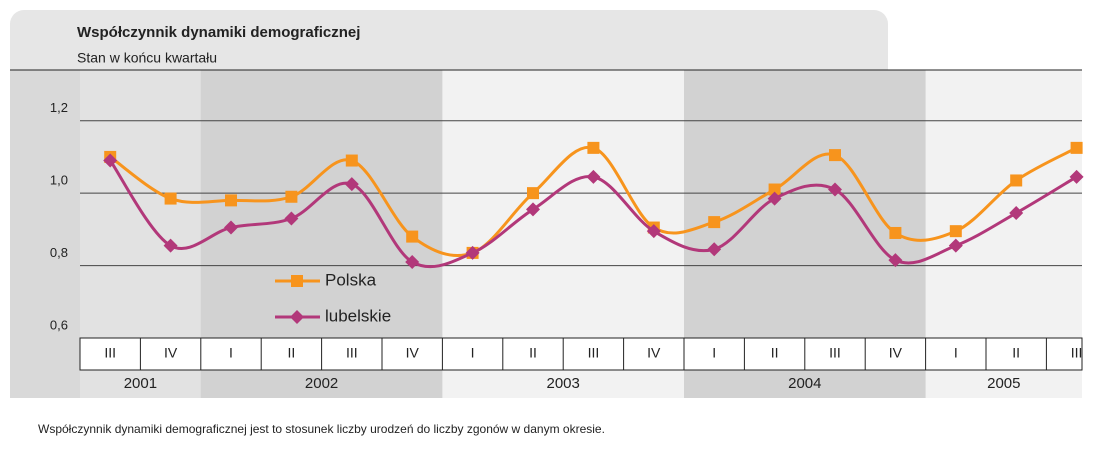 The width and height of the screenshot is (1097, 455). Describe the element at coordinates (59, 252) in the screenshot. I see `y-tick-label: 0,8` at that location.